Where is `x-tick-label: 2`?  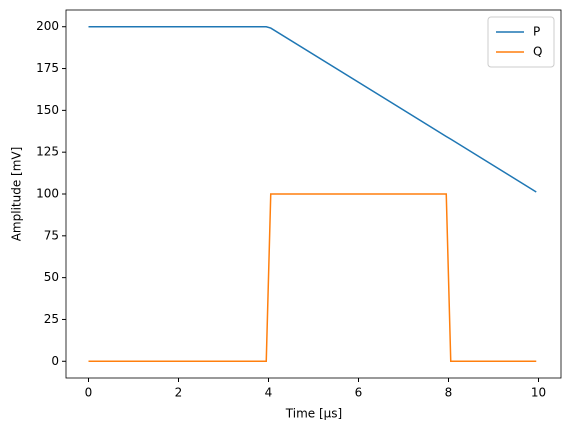
x-tick-label: 2 is located at coordinates (179, 393).